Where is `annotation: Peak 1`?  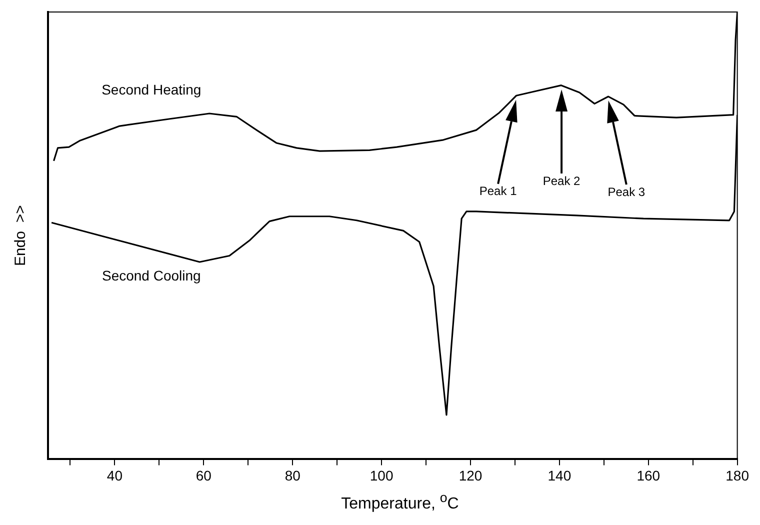
annotation: Peak 1 is located at coordinates (498, 191).